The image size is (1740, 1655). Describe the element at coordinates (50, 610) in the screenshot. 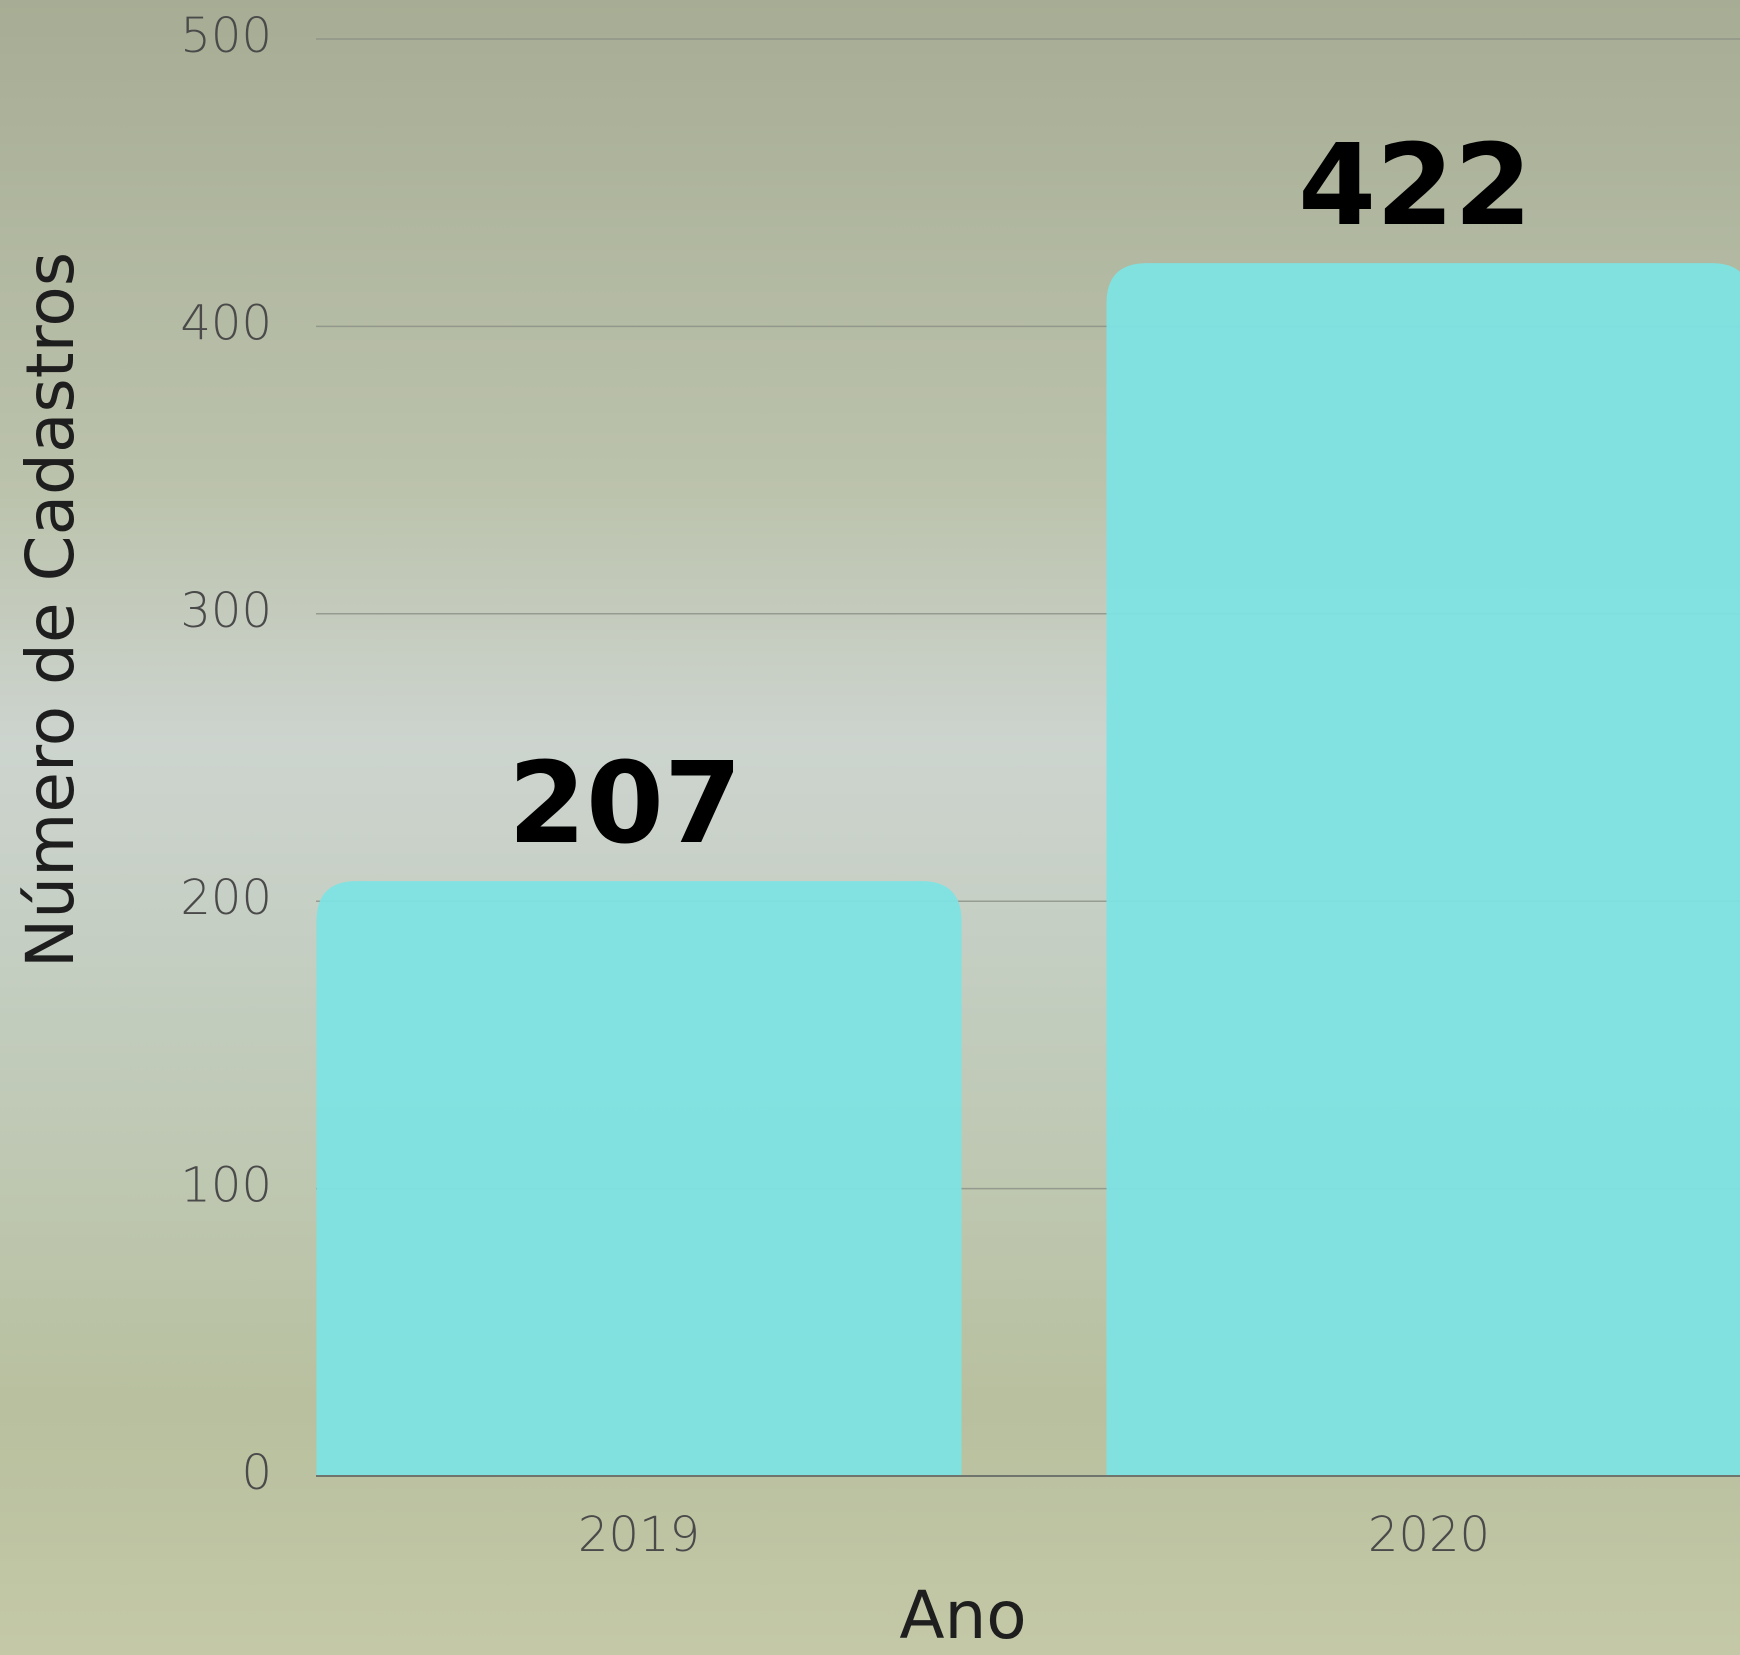

I see `y-axis-title: Número de Cadastros` at that location.